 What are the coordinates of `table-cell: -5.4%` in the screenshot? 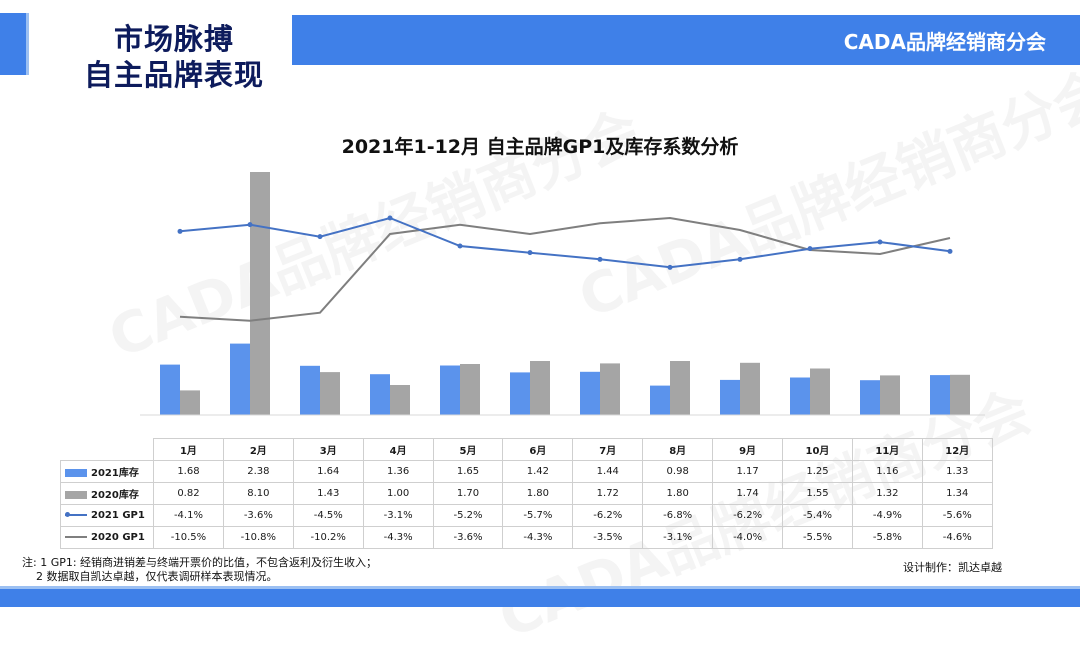 It's located at (817, 515).